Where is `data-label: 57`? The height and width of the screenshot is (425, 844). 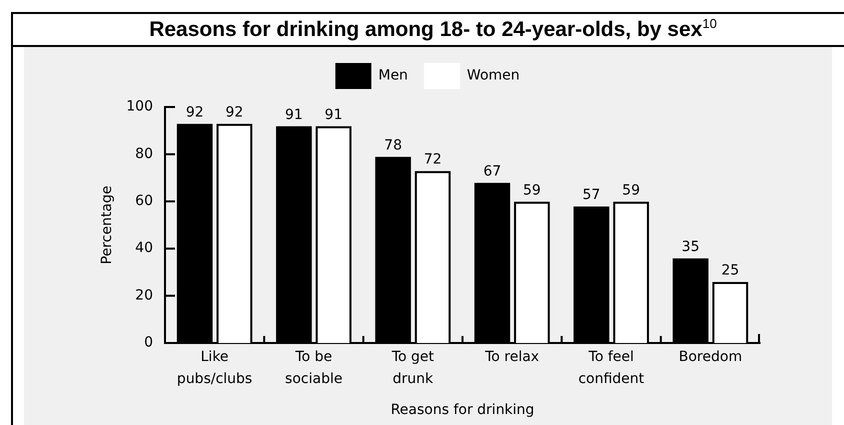
data-label: 57 is located at coordinates (591, 195).